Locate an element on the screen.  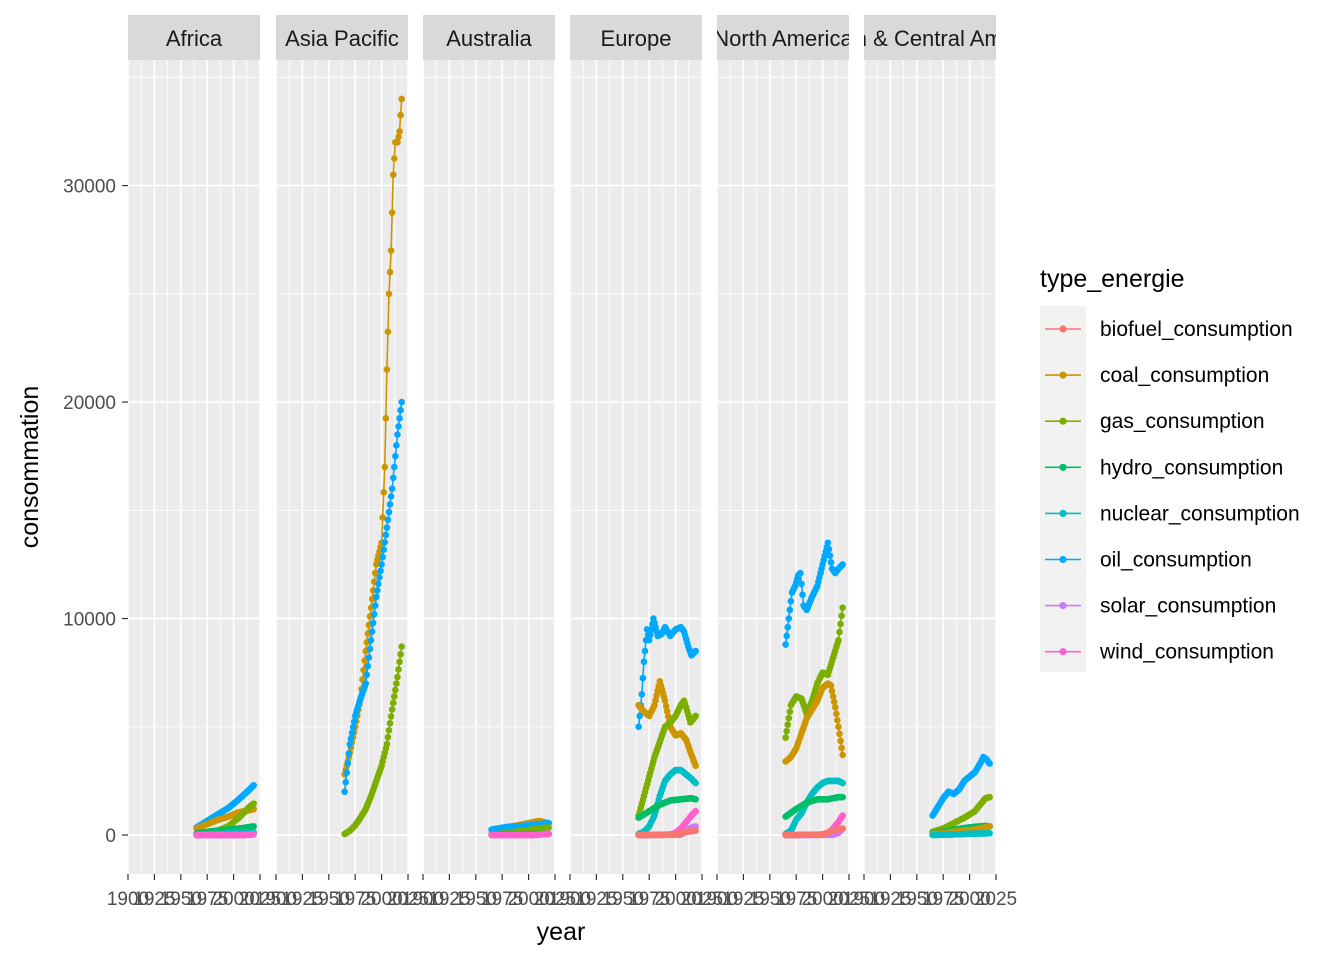
y-tick-label: 10000 is located at coordinates (89, 620).